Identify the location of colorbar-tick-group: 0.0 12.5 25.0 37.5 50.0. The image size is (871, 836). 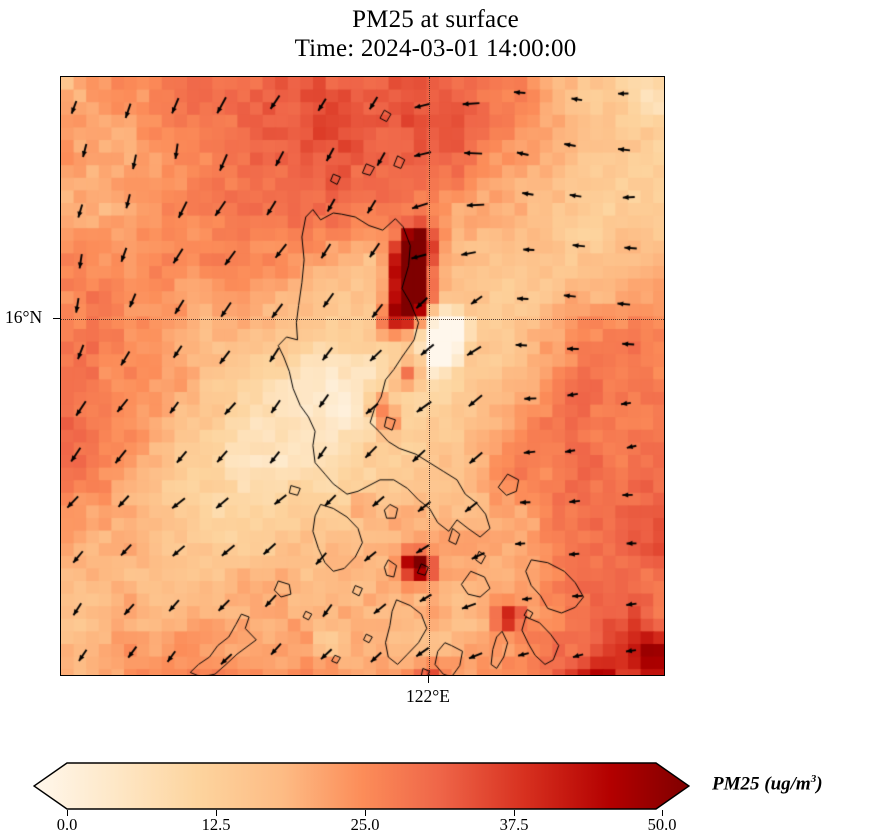
(435, 823).